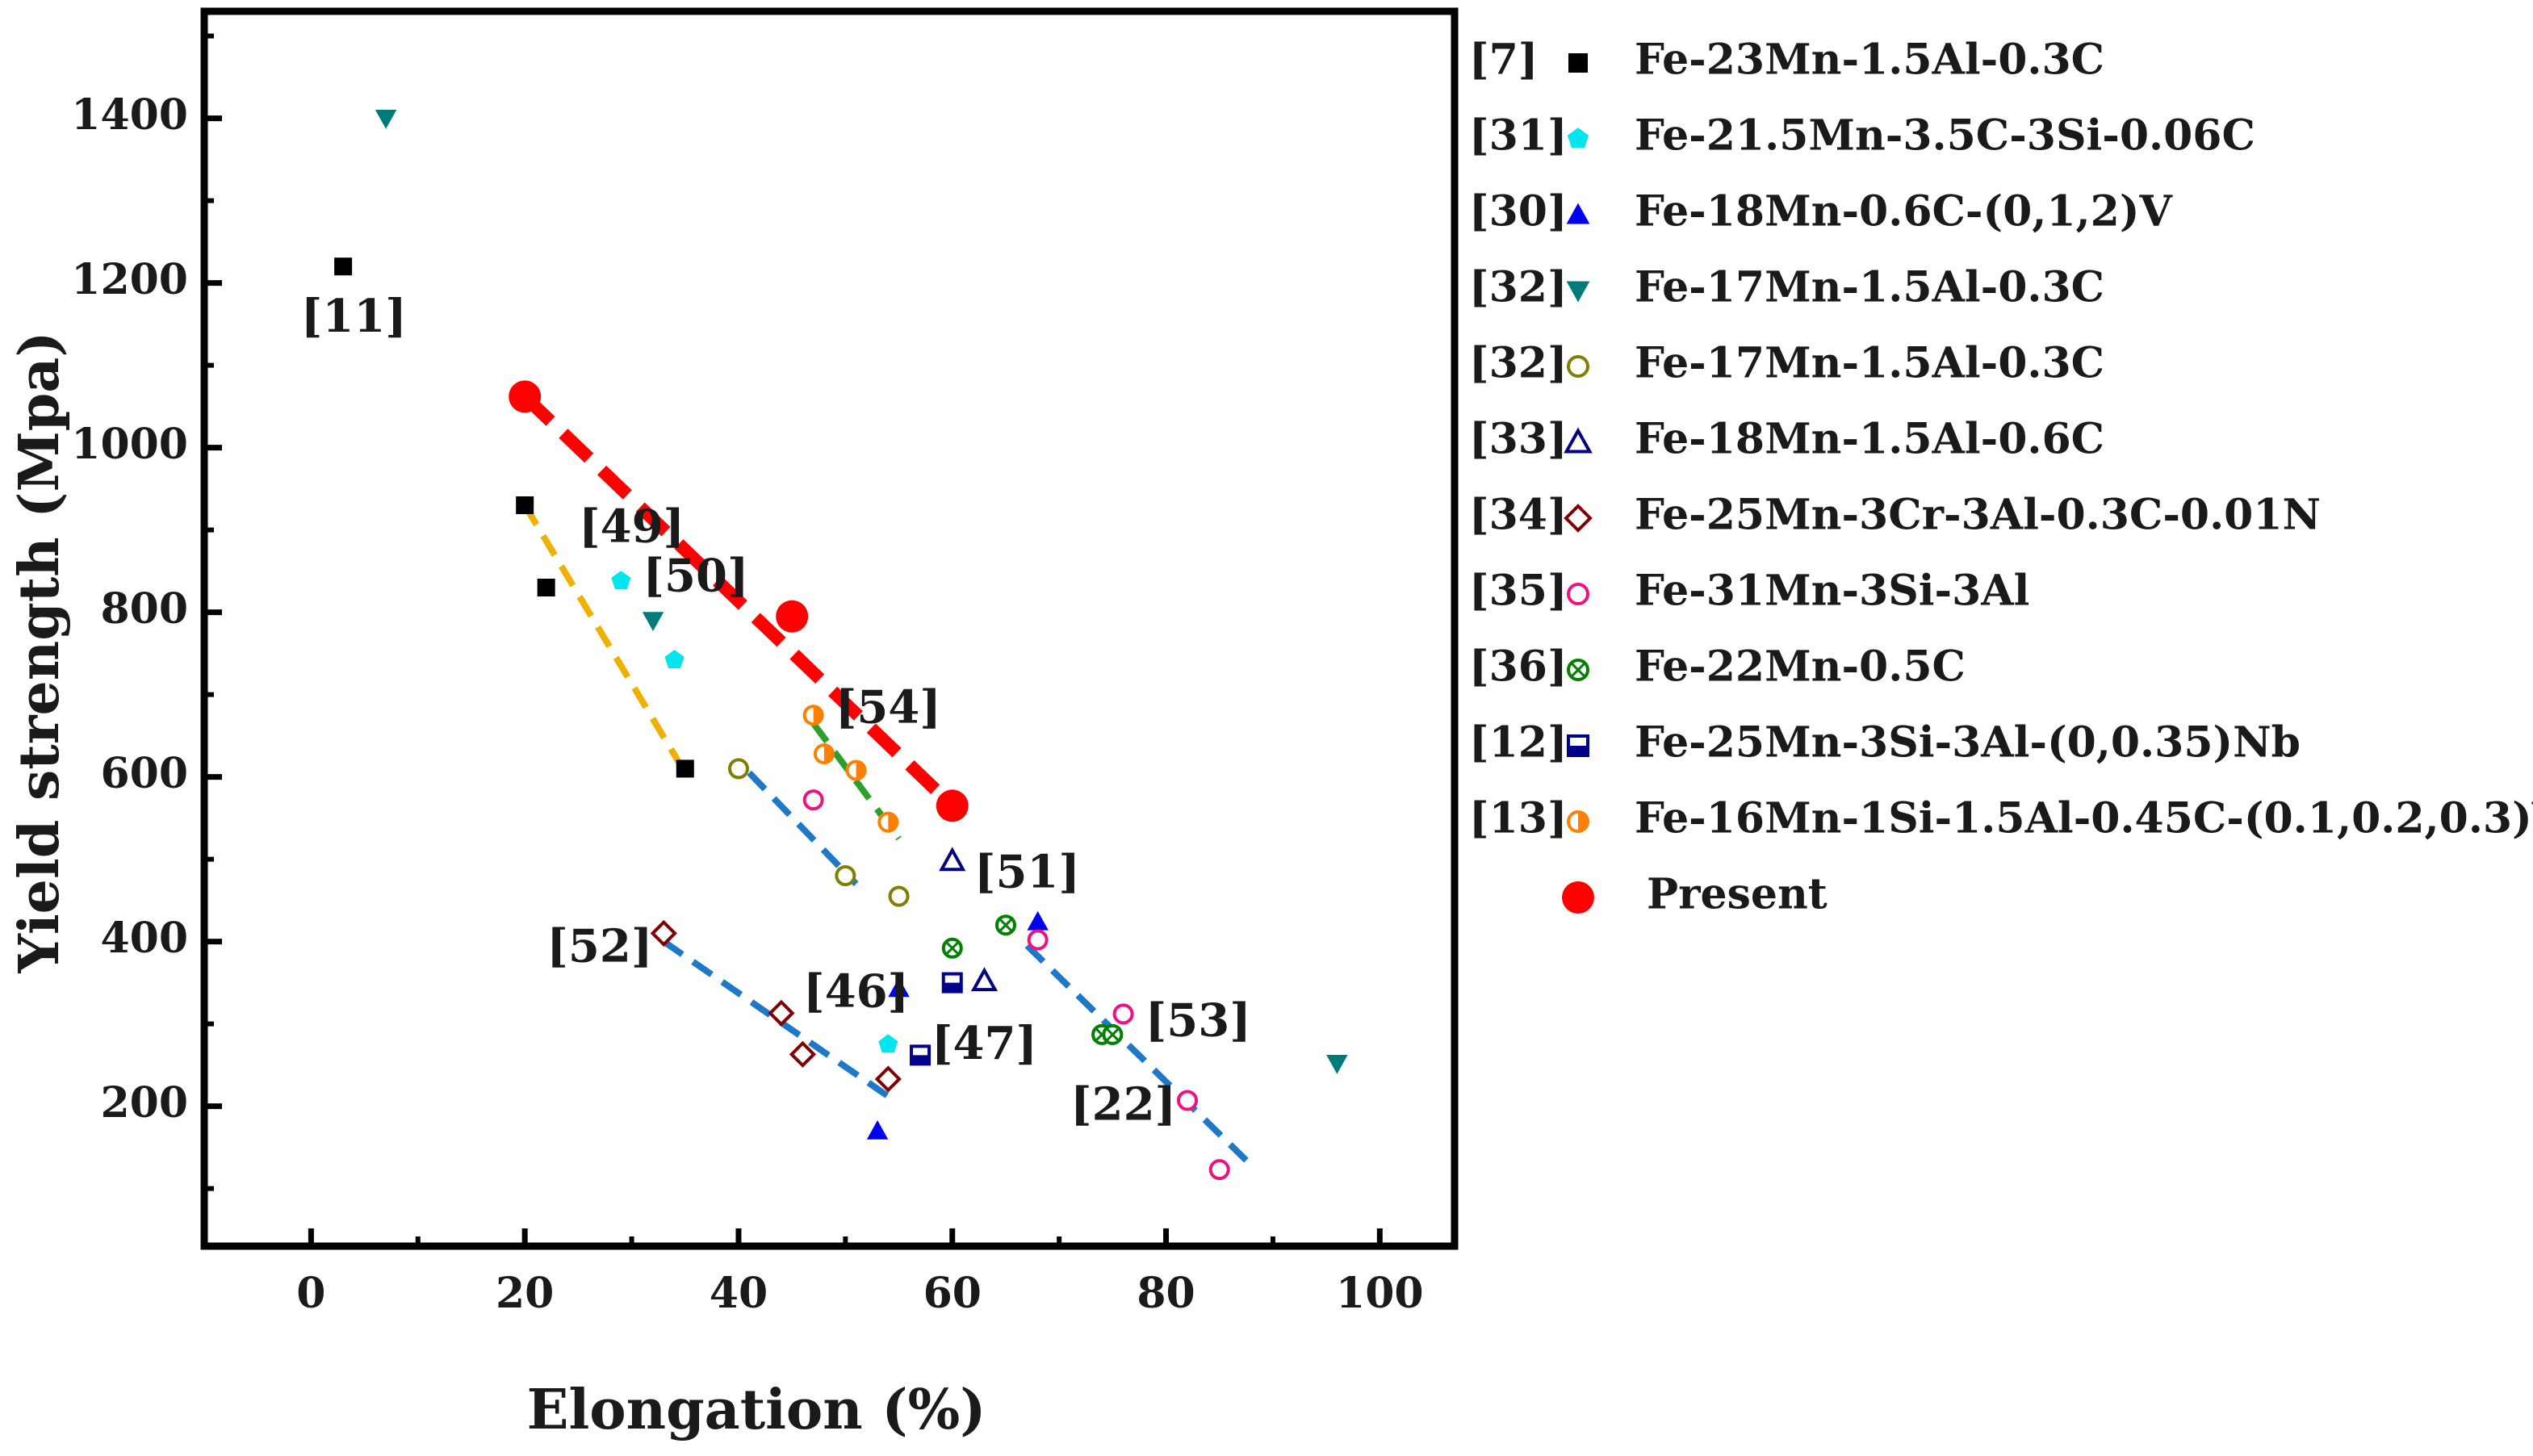 Image resolution: width=2533 pixels, height=1456 pixels. Describe the element at coordinates (310, 1294) in the screenshot. I see `x-tick-label-0: 0` at that location.